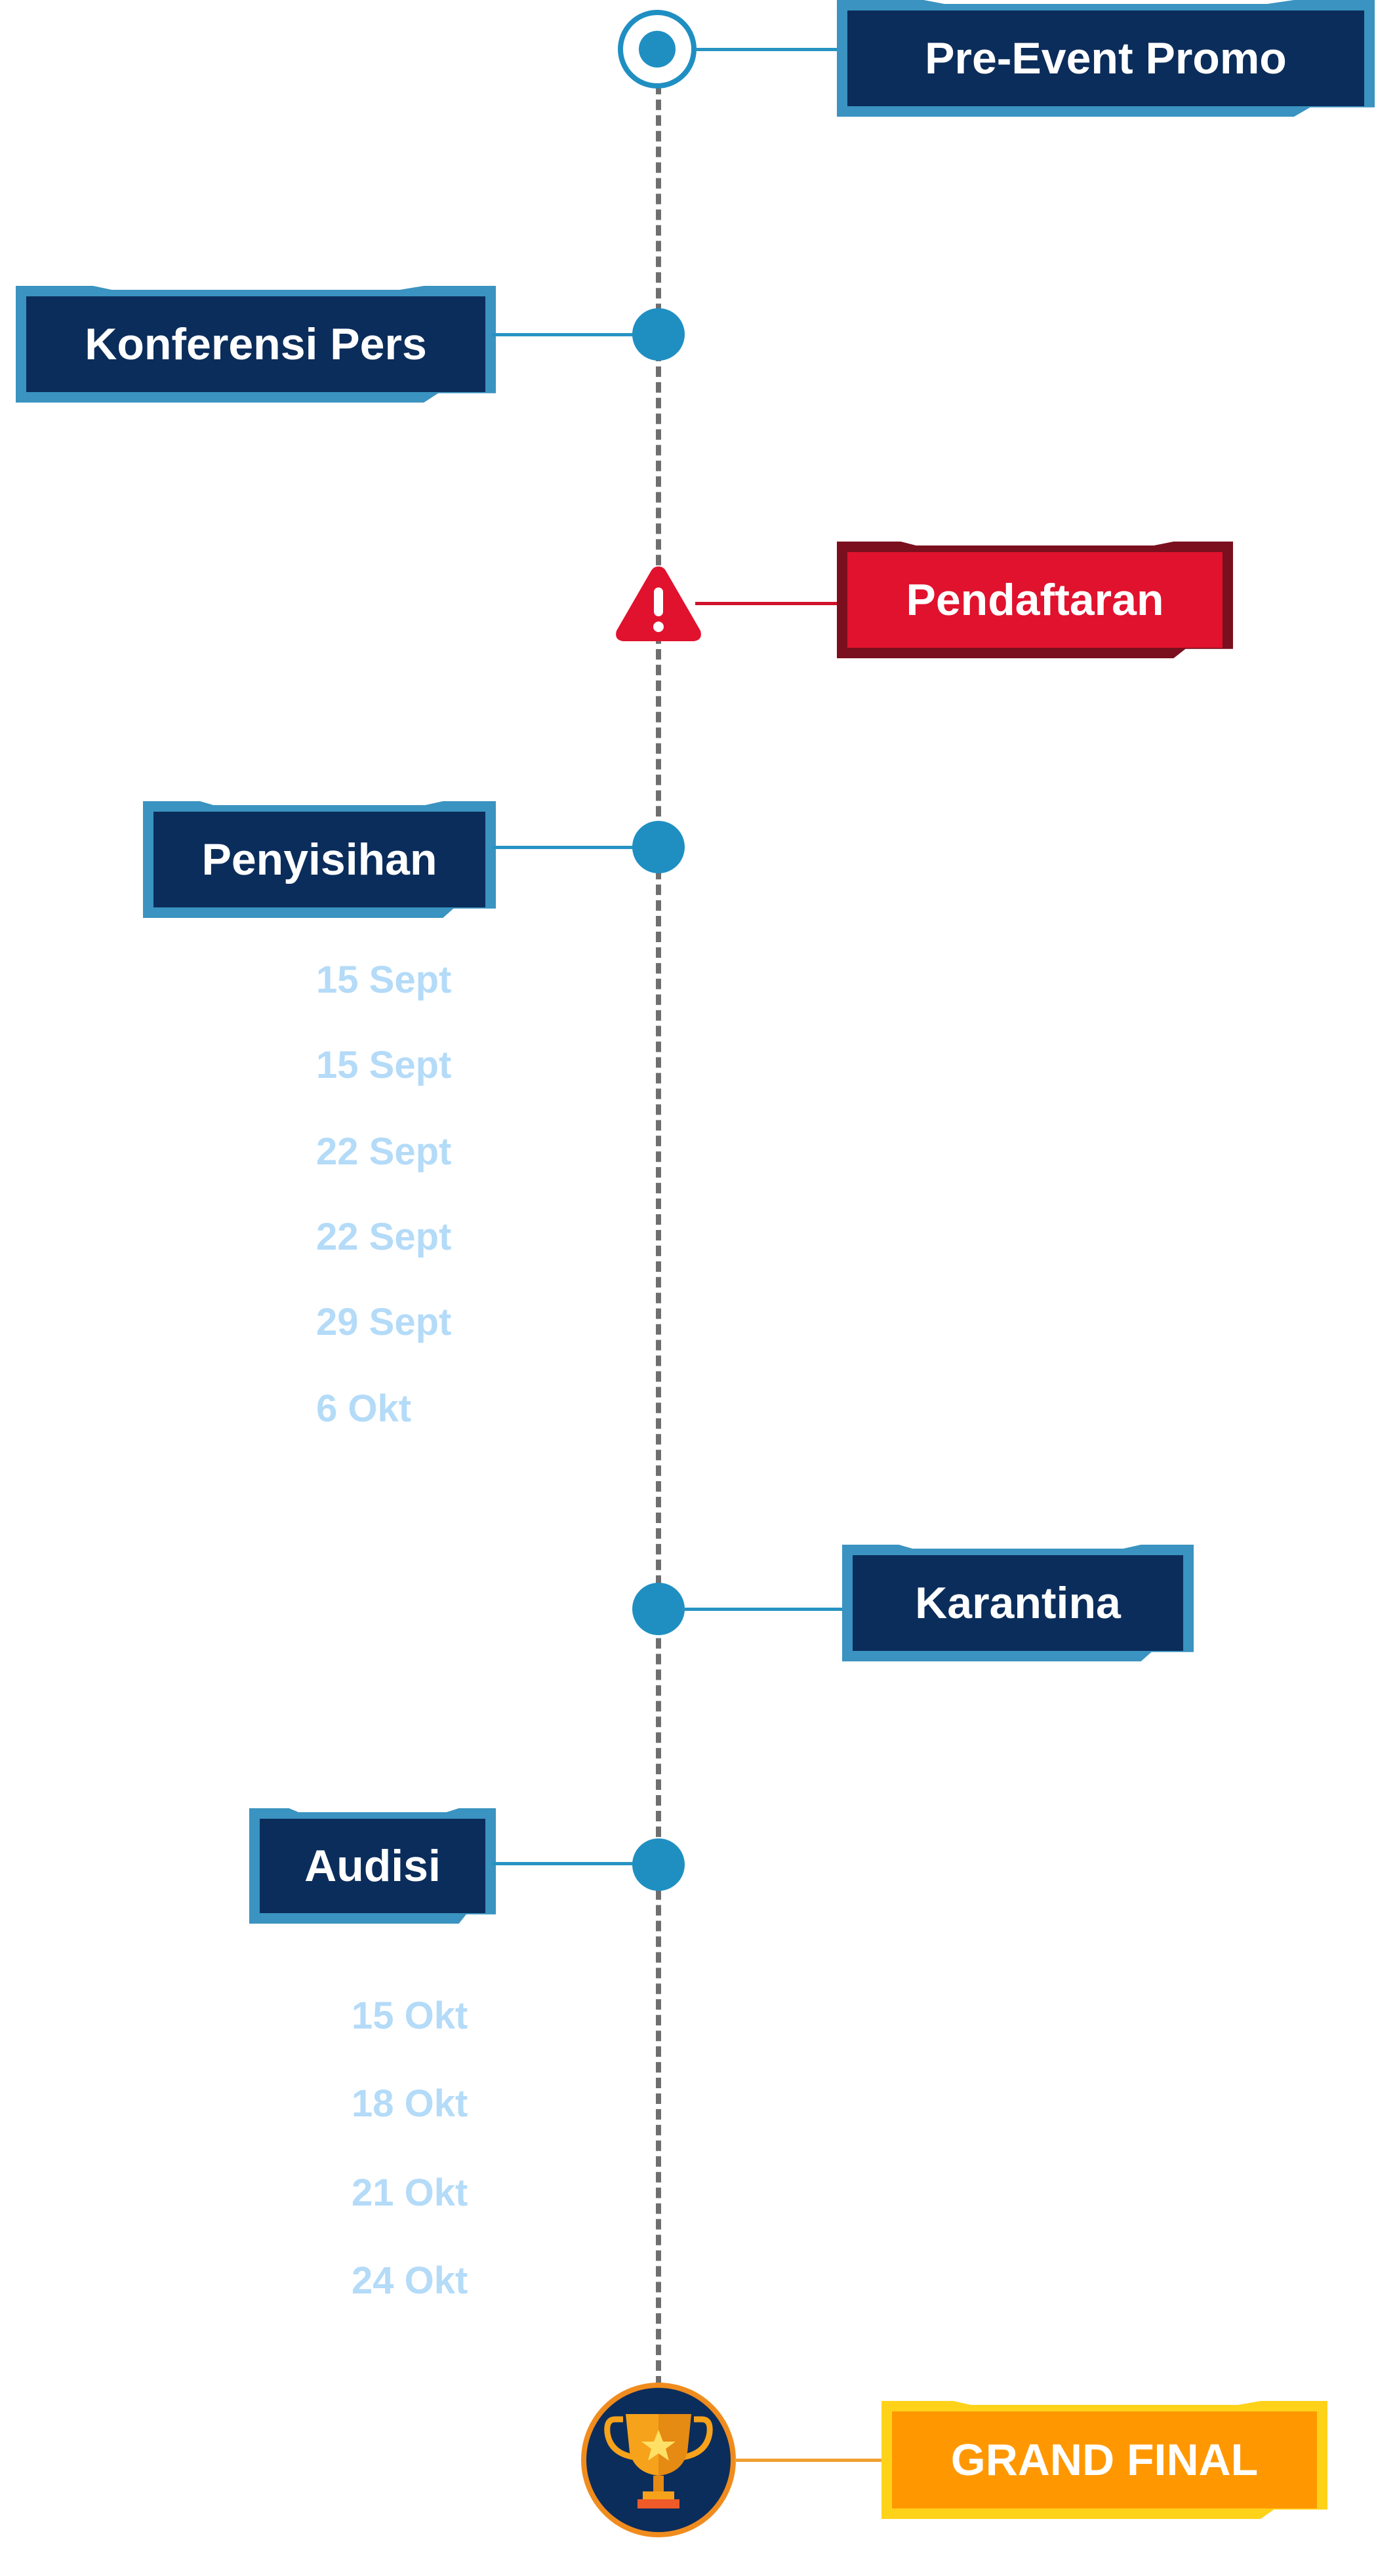  What do you see at coordinates (410, 2280) in the screenshot?
I see `date-label: 24 Okt` at bounding box center [410, 2280].